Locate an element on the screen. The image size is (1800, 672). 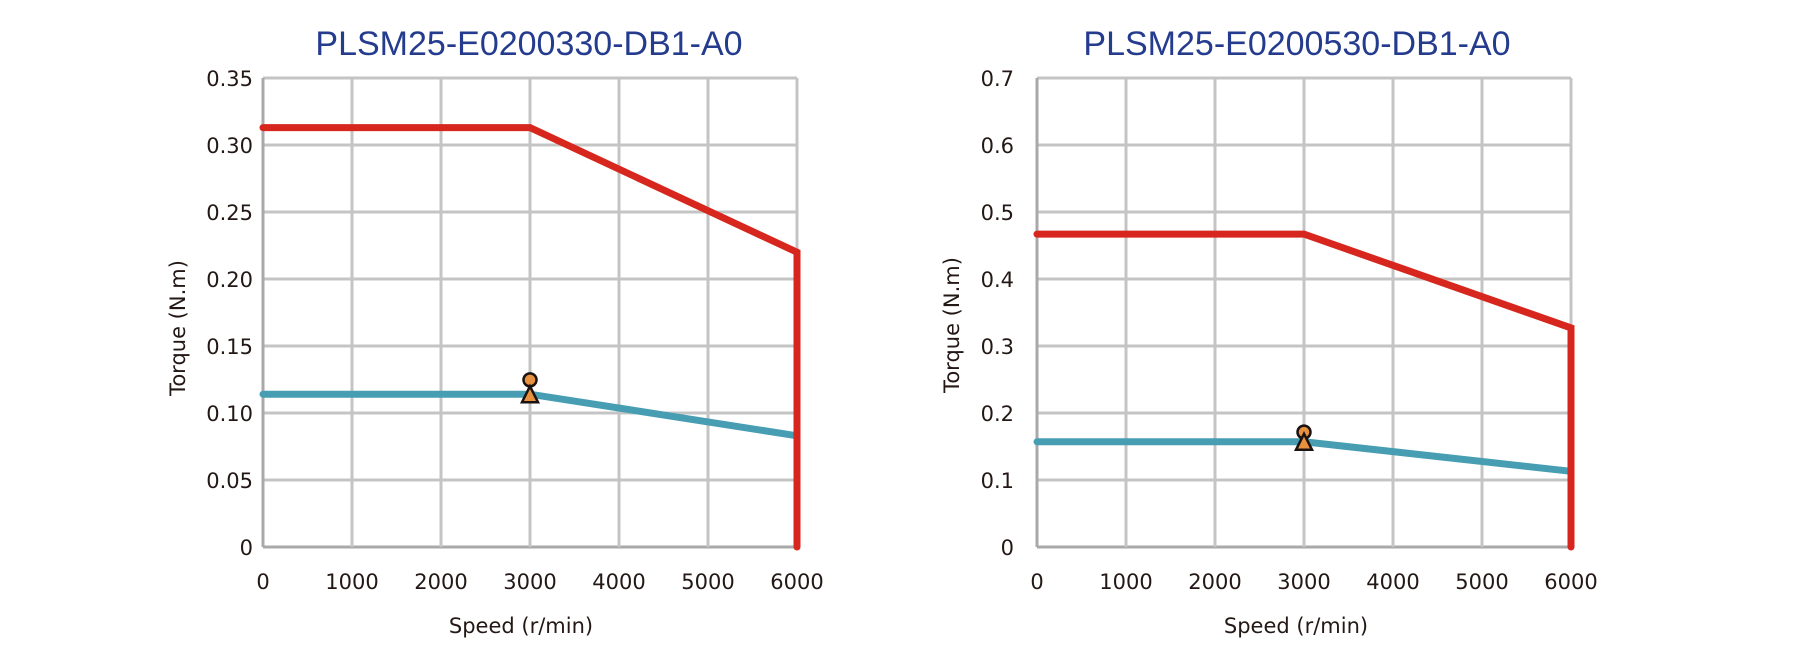
y-tick-label: 0.3 is located at coordinates (997, 347).